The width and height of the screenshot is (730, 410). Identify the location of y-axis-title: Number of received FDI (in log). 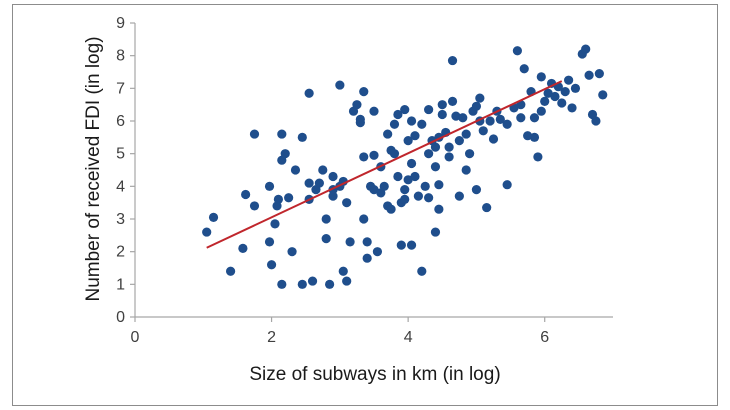
(93, 168).